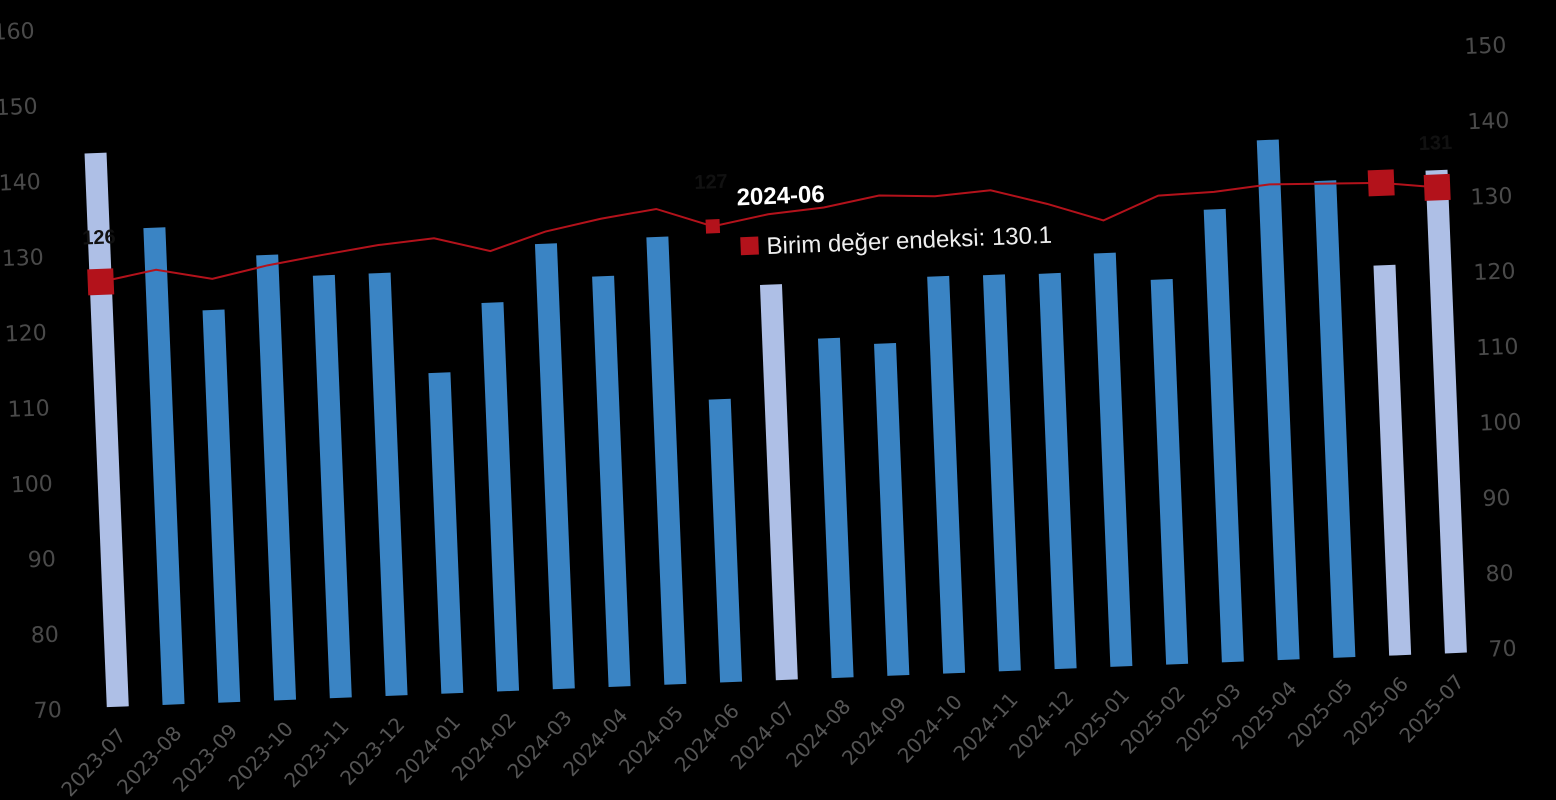 Image resolution: width=1556 pixels, height=800 pixels. Describe the element at coordinates (28, 409) in the screenshot. I see `left-axis-tick-label: 110` at that location.